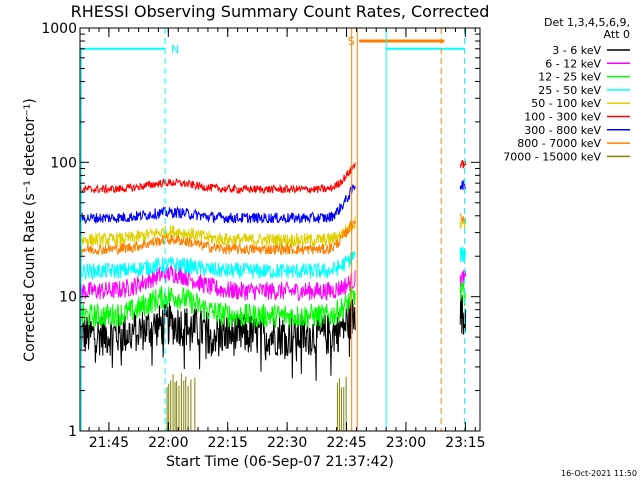 The height and width of the screenshot is (480, 640). Describe the element at coordinates (287, 443) in the screenshot. I see `x-tick-label: 22:30` at that location.